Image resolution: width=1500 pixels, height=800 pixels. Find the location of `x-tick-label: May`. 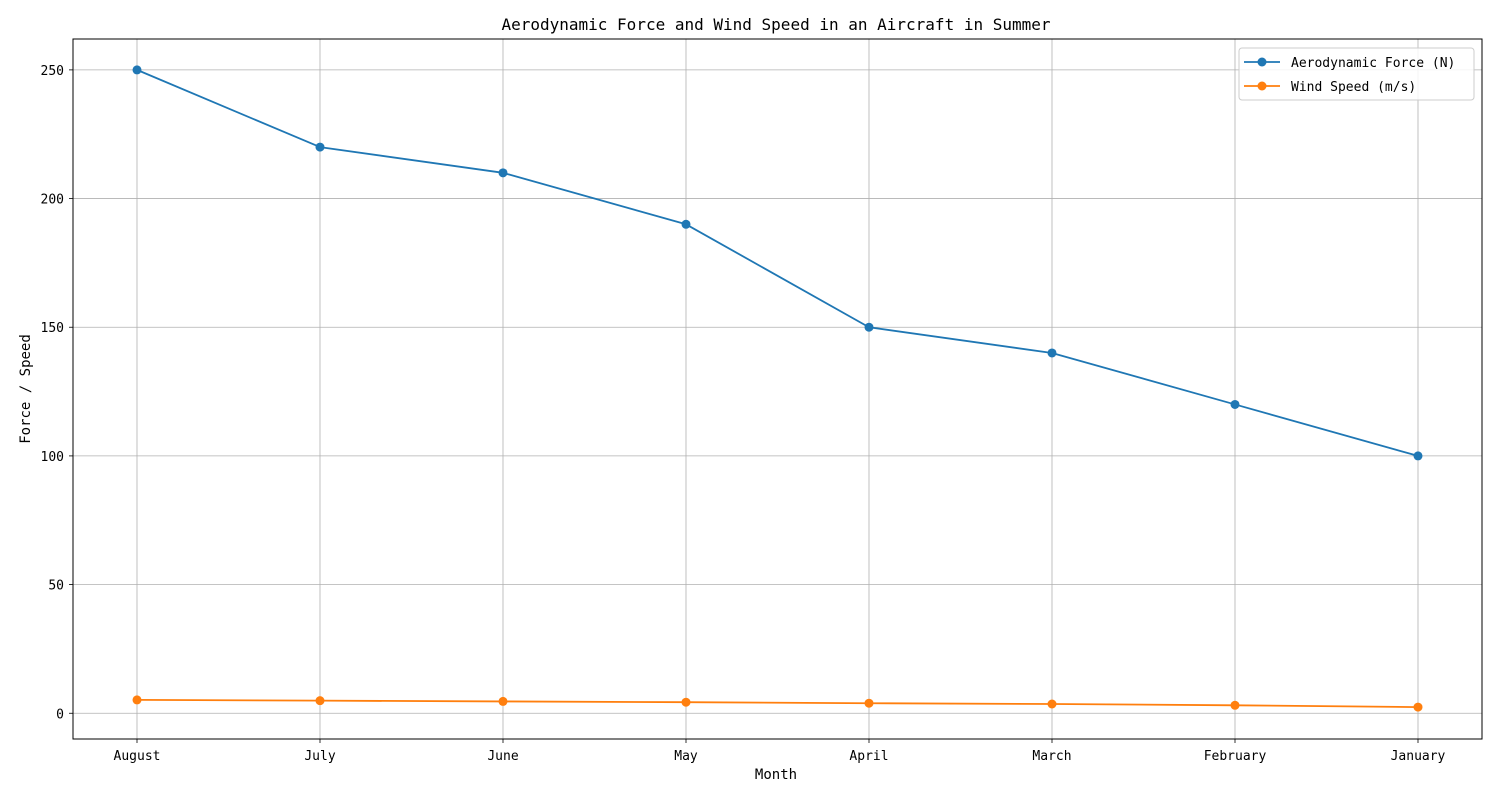

x-tick-label: May is located at coordinates (686, 756).